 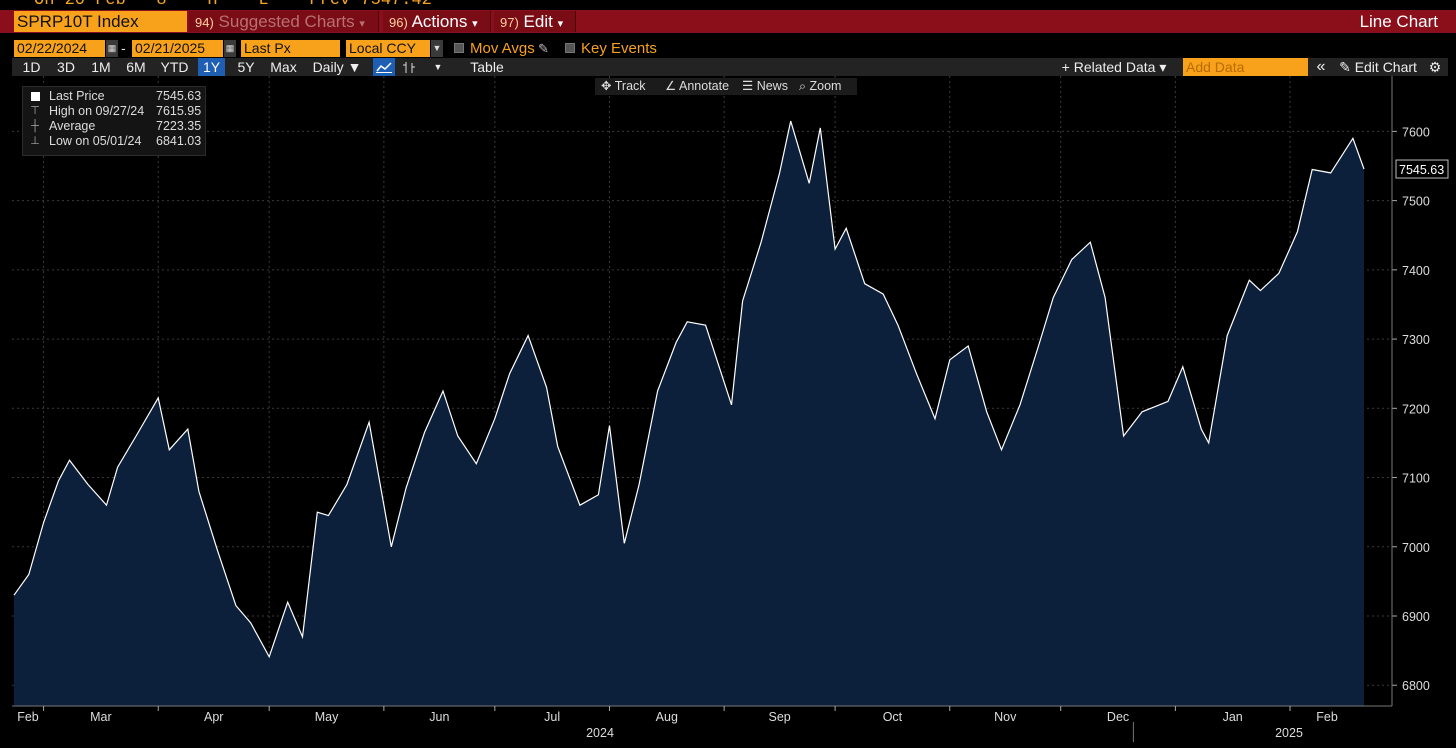 I want to click on track-tool: ✥ Track, so click(x=623, y=86).